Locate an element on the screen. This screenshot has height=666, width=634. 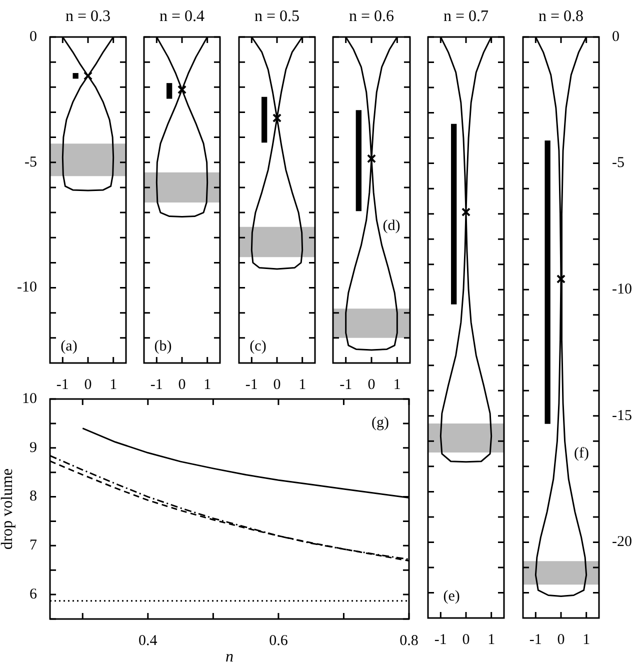
y2-tick-label: -10 is located at coordinates (622, 290).